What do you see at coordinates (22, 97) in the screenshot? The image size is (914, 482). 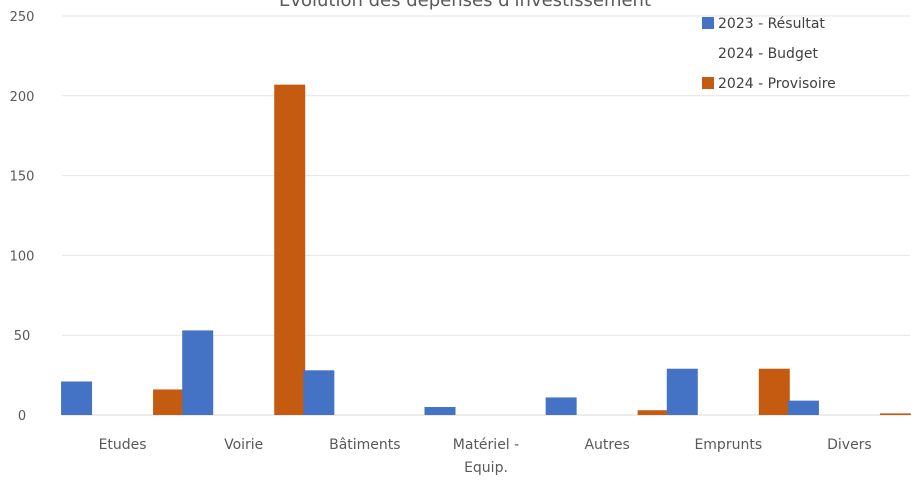 I see `y-tick-label: 200` at bounding box center [22, 97].